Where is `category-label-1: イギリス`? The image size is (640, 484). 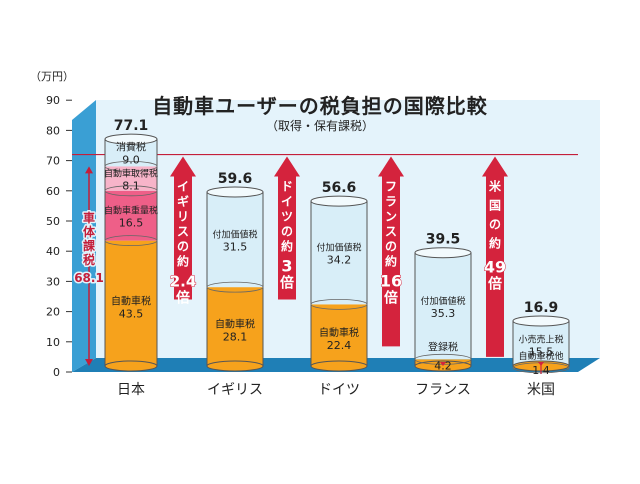 category-label-1: イギリス is located at coordinates (235, 390).